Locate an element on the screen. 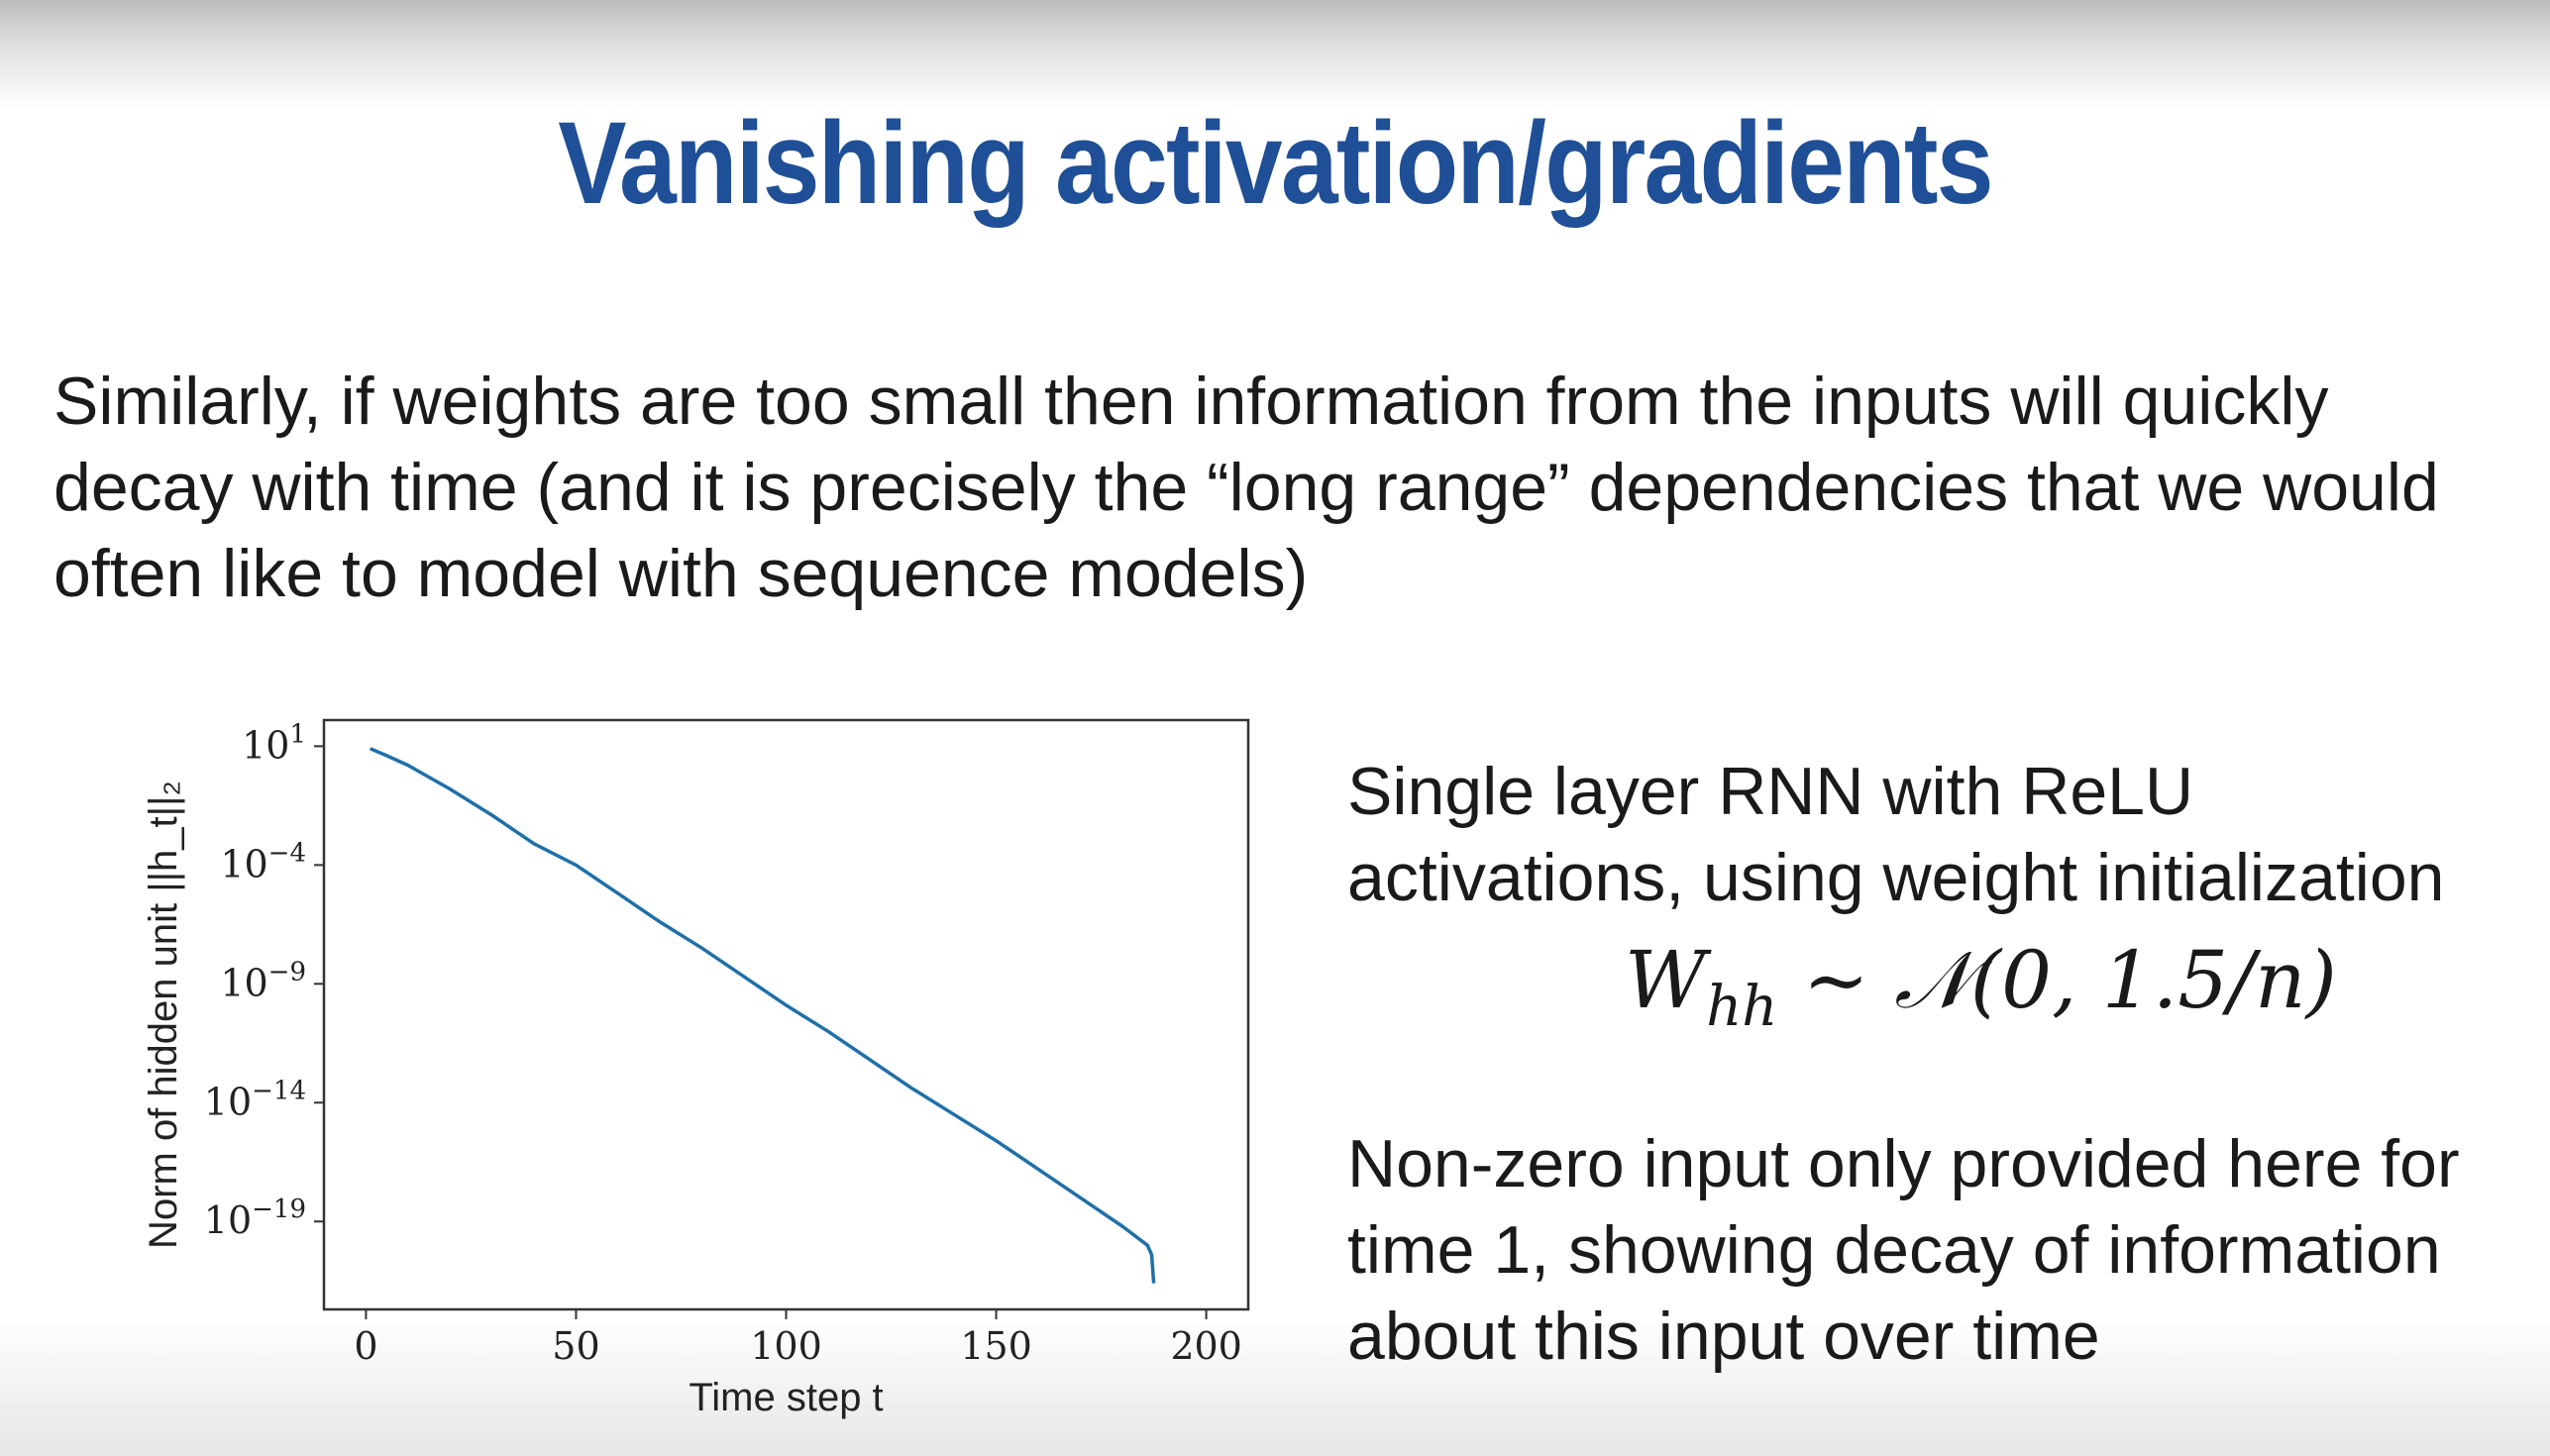  x-tick-label: 0 is located at coordinates (366, 1346).